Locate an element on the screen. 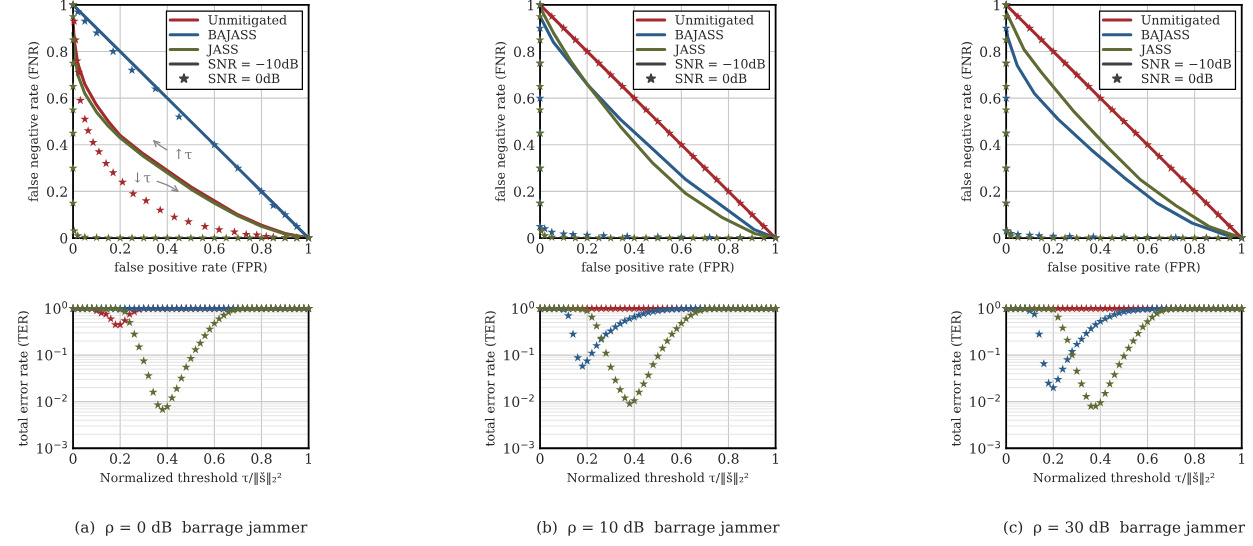 The height and width of the screenshot is (546, 1253). text: (b) ρ = 10 dB barrage jammer is located at coordinates (658, 528).